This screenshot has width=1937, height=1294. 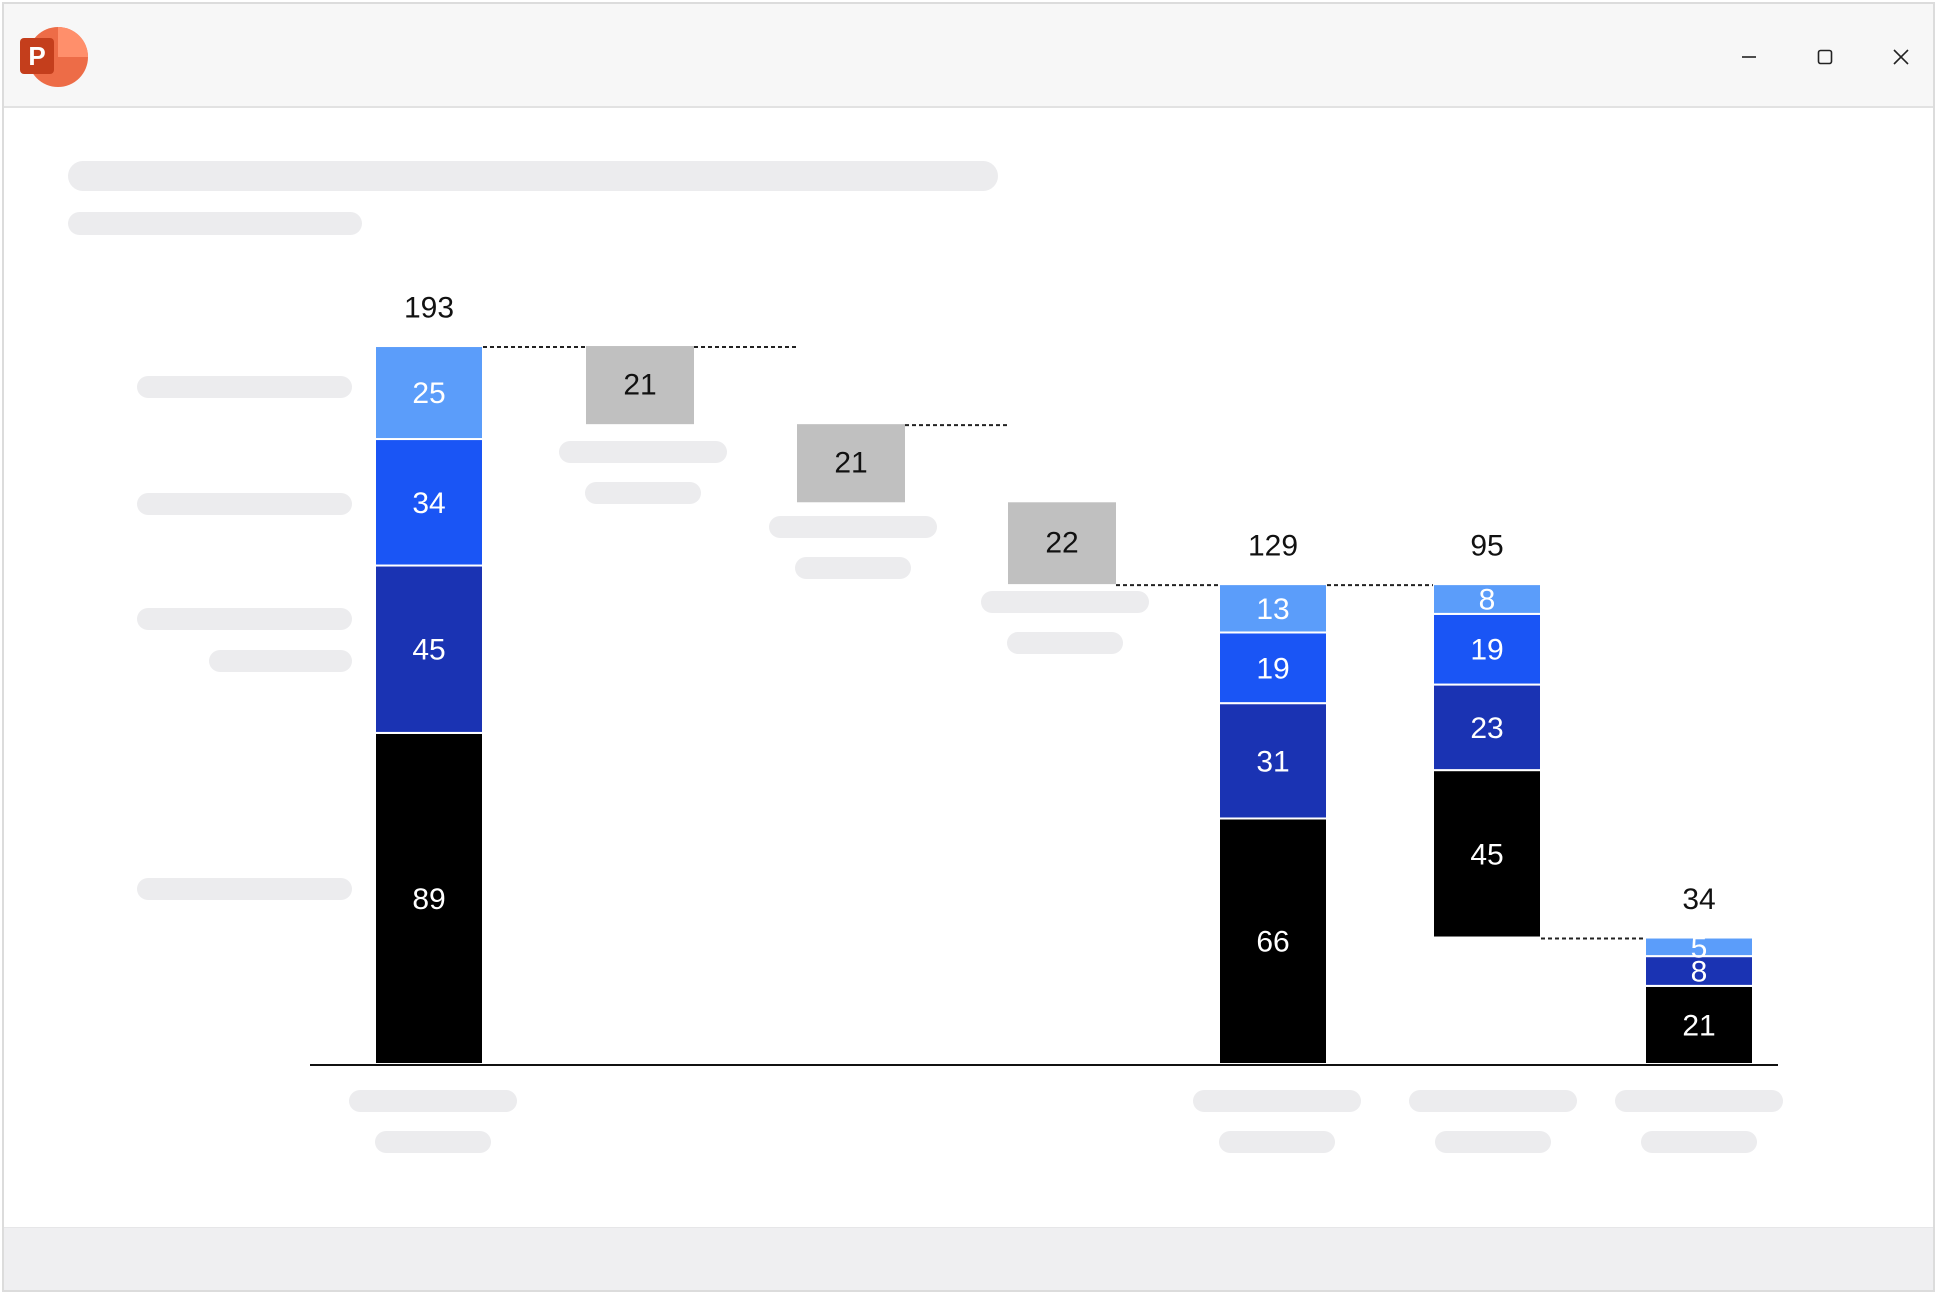 I want to click on segment-value-label: 34, so click(x=428, y=503).